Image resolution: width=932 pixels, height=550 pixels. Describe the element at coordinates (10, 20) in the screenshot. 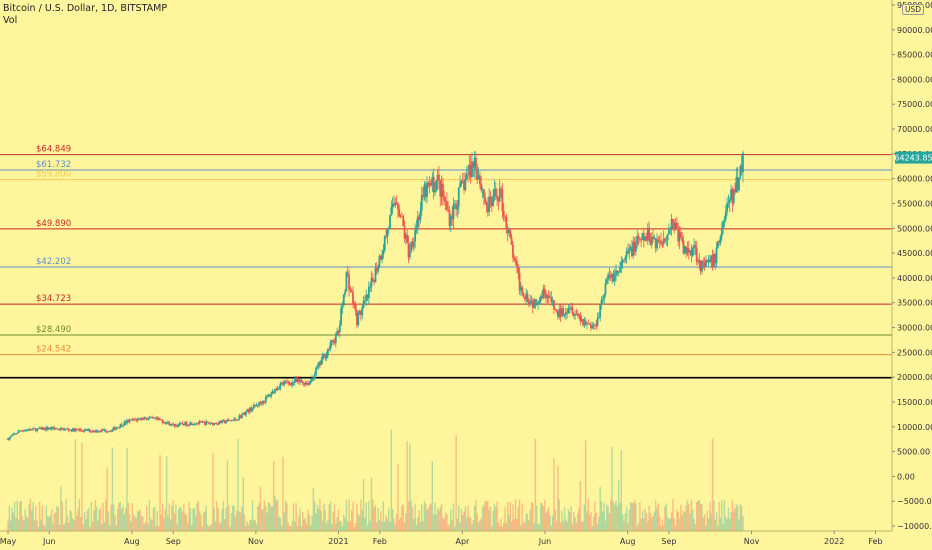

I see `volume-indicator-label: Vol` at that location.